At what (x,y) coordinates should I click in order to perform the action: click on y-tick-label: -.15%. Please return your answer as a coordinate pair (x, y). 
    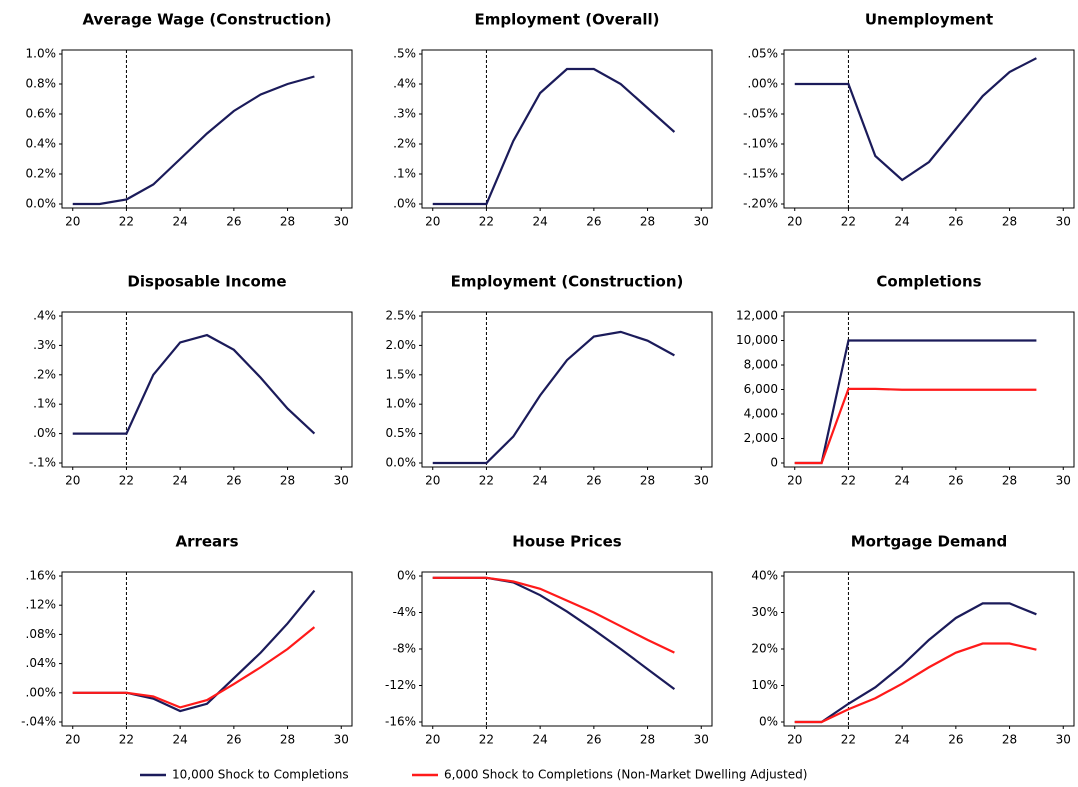
    Looking at the image, I should click on (760, 174).